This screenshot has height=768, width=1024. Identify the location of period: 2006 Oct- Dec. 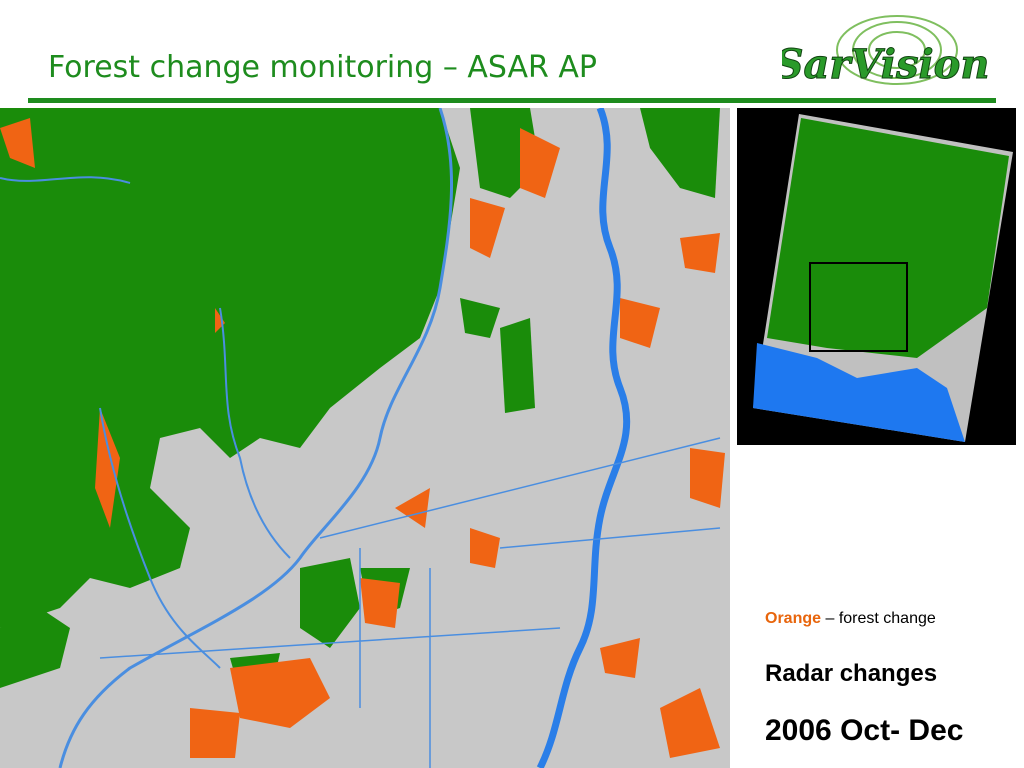
(864, 730).